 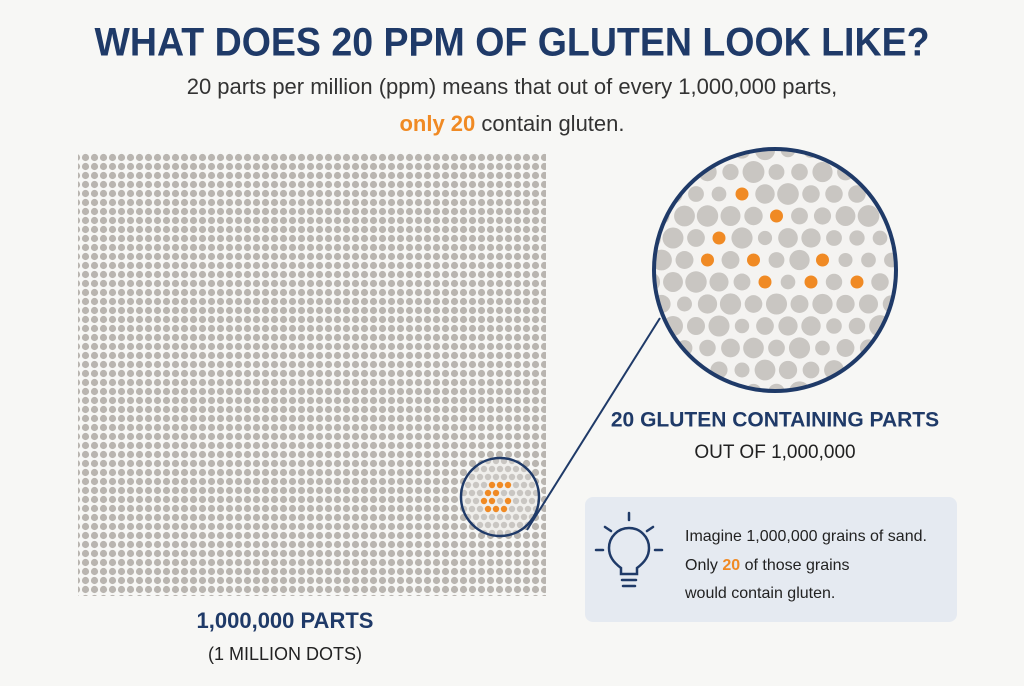 What do you see at coordinates (593, 424) in the screenshot?
I see `zoom-line` at bounding box center [593, 424].